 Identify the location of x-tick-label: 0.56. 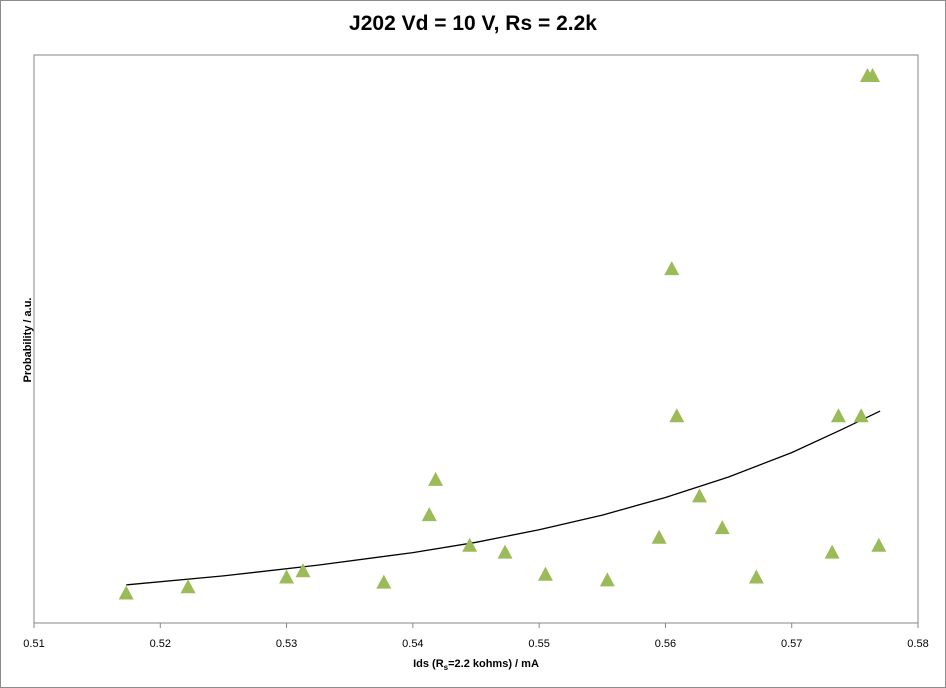
(665, 644).